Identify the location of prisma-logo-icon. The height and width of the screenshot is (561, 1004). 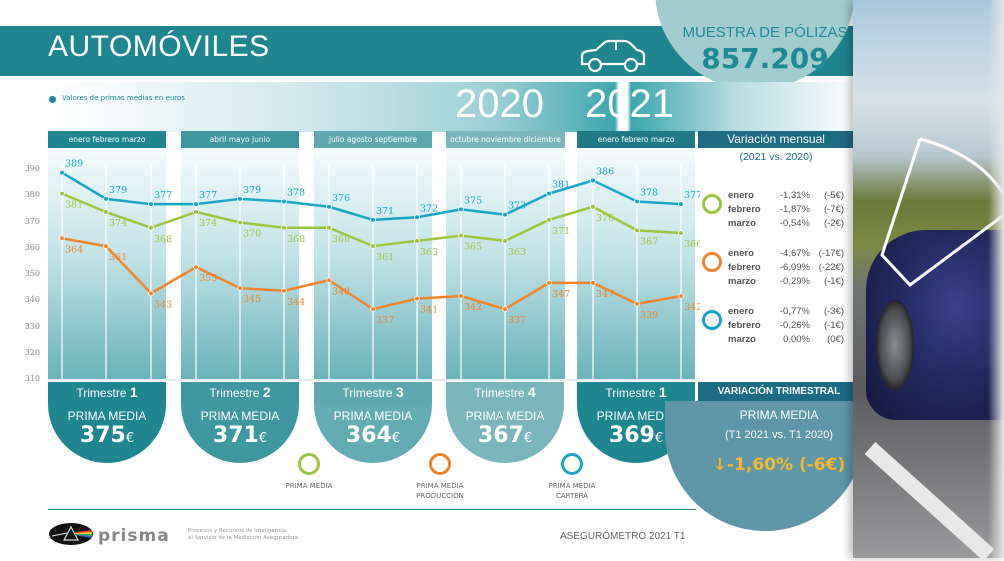
(71, 534).